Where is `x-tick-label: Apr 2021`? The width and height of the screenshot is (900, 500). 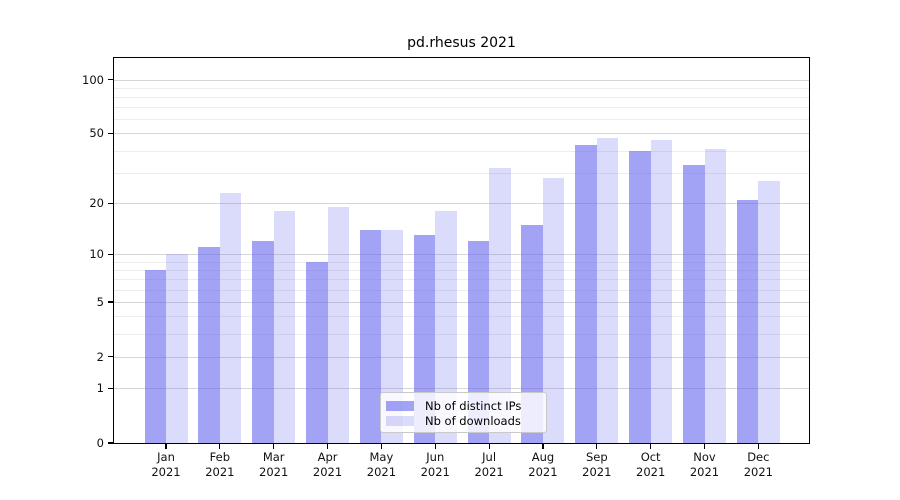
x-tick-label: Apr 2021 is located at coordinates (328, 465).